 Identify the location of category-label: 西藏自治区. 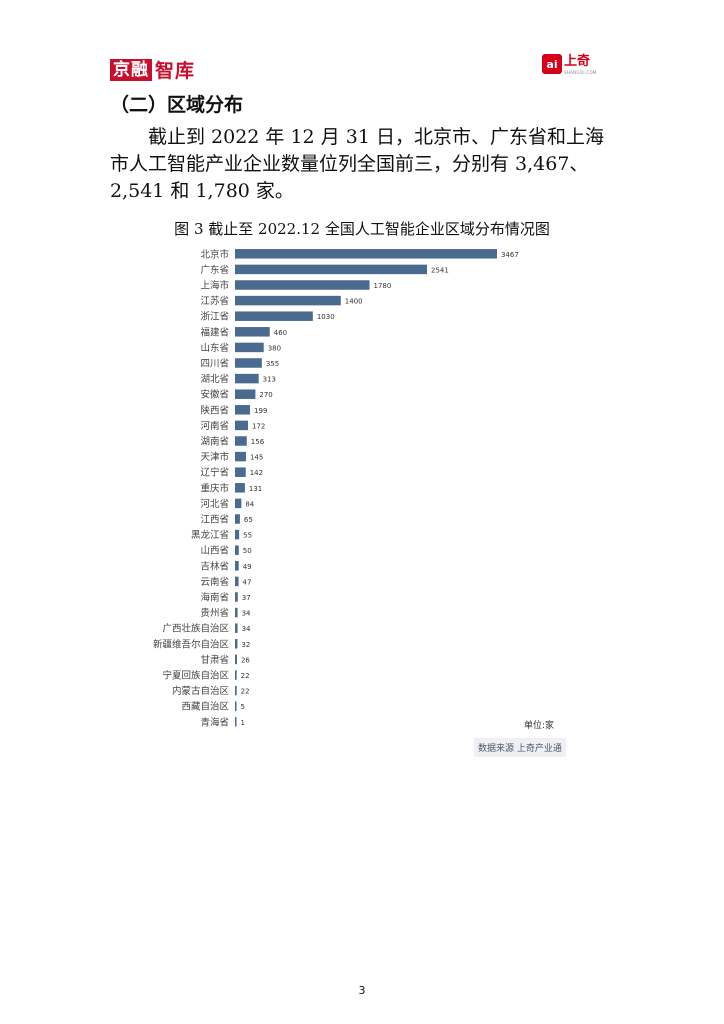
(205, 707).